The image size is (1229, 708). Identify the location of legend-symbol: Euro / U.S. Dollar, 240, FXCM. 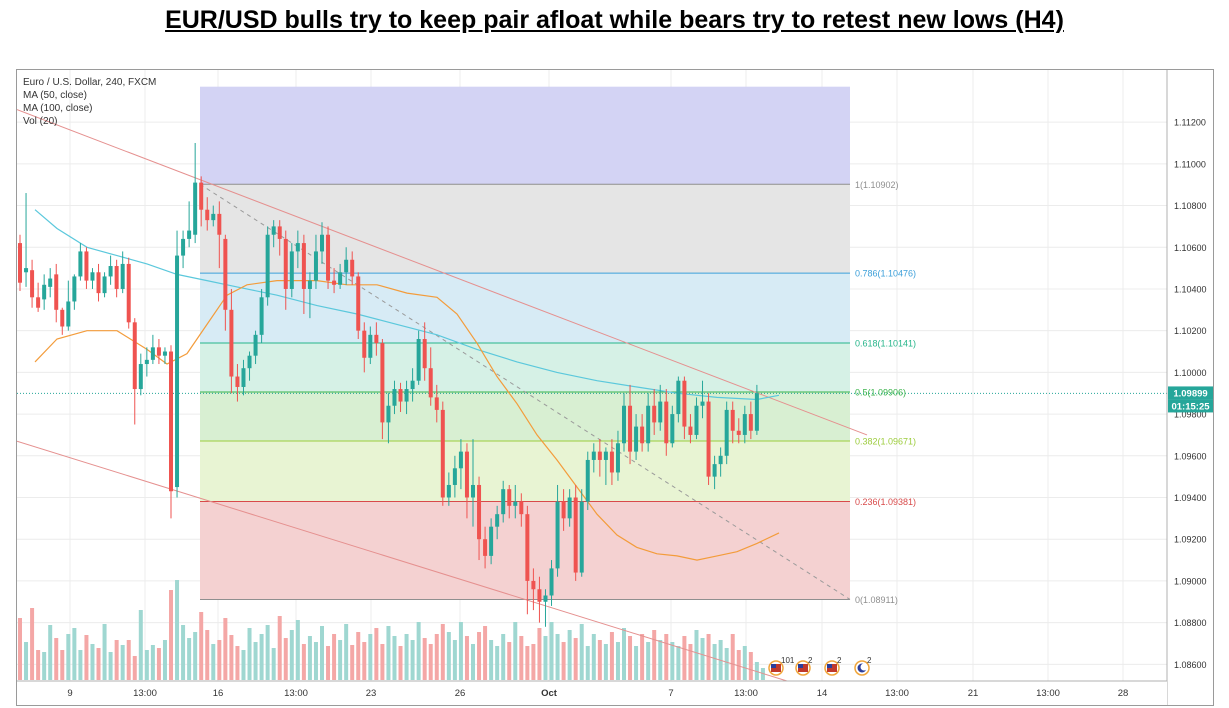
(89, 82).